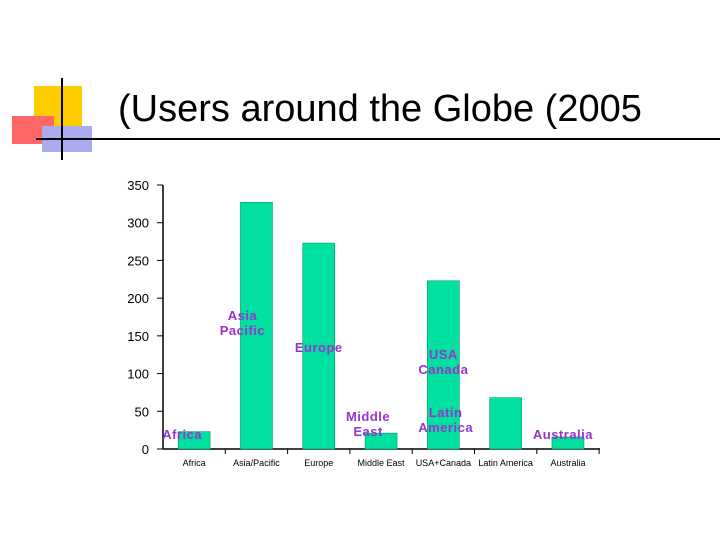  I want to click on x-tick-label: Europe, so click(318, 463).